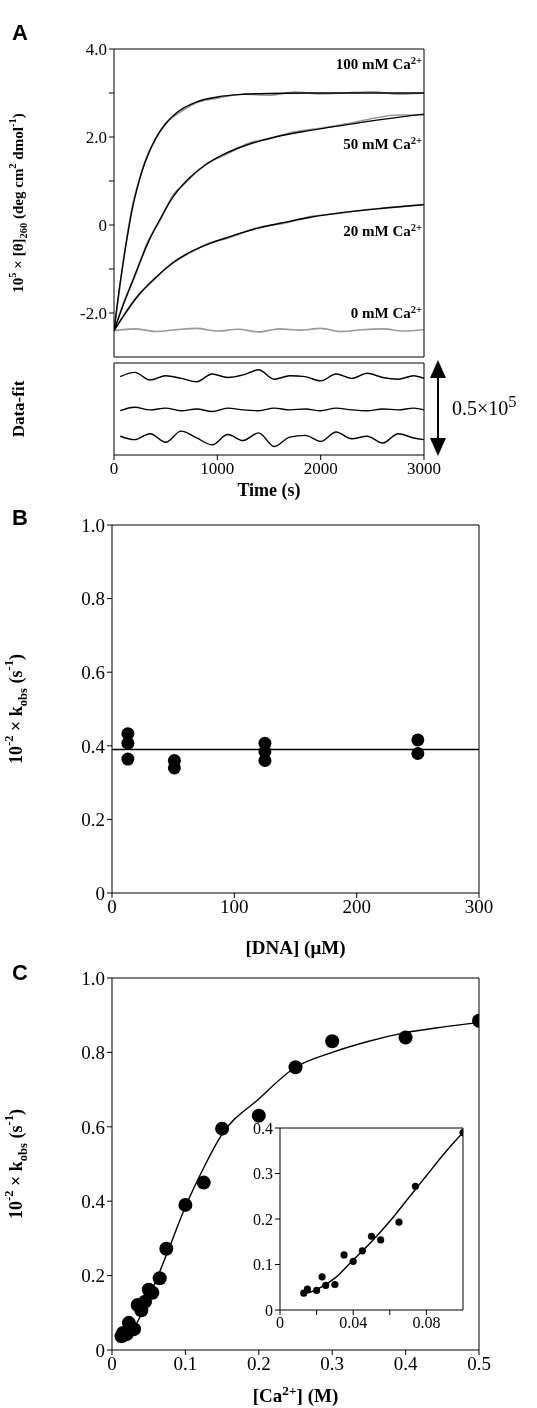  What do you see at coordinates (383, 143) in the screenshot?
I see `series-label: 50 mM Ca$^{2+}$` at bounding box center [383, 143].